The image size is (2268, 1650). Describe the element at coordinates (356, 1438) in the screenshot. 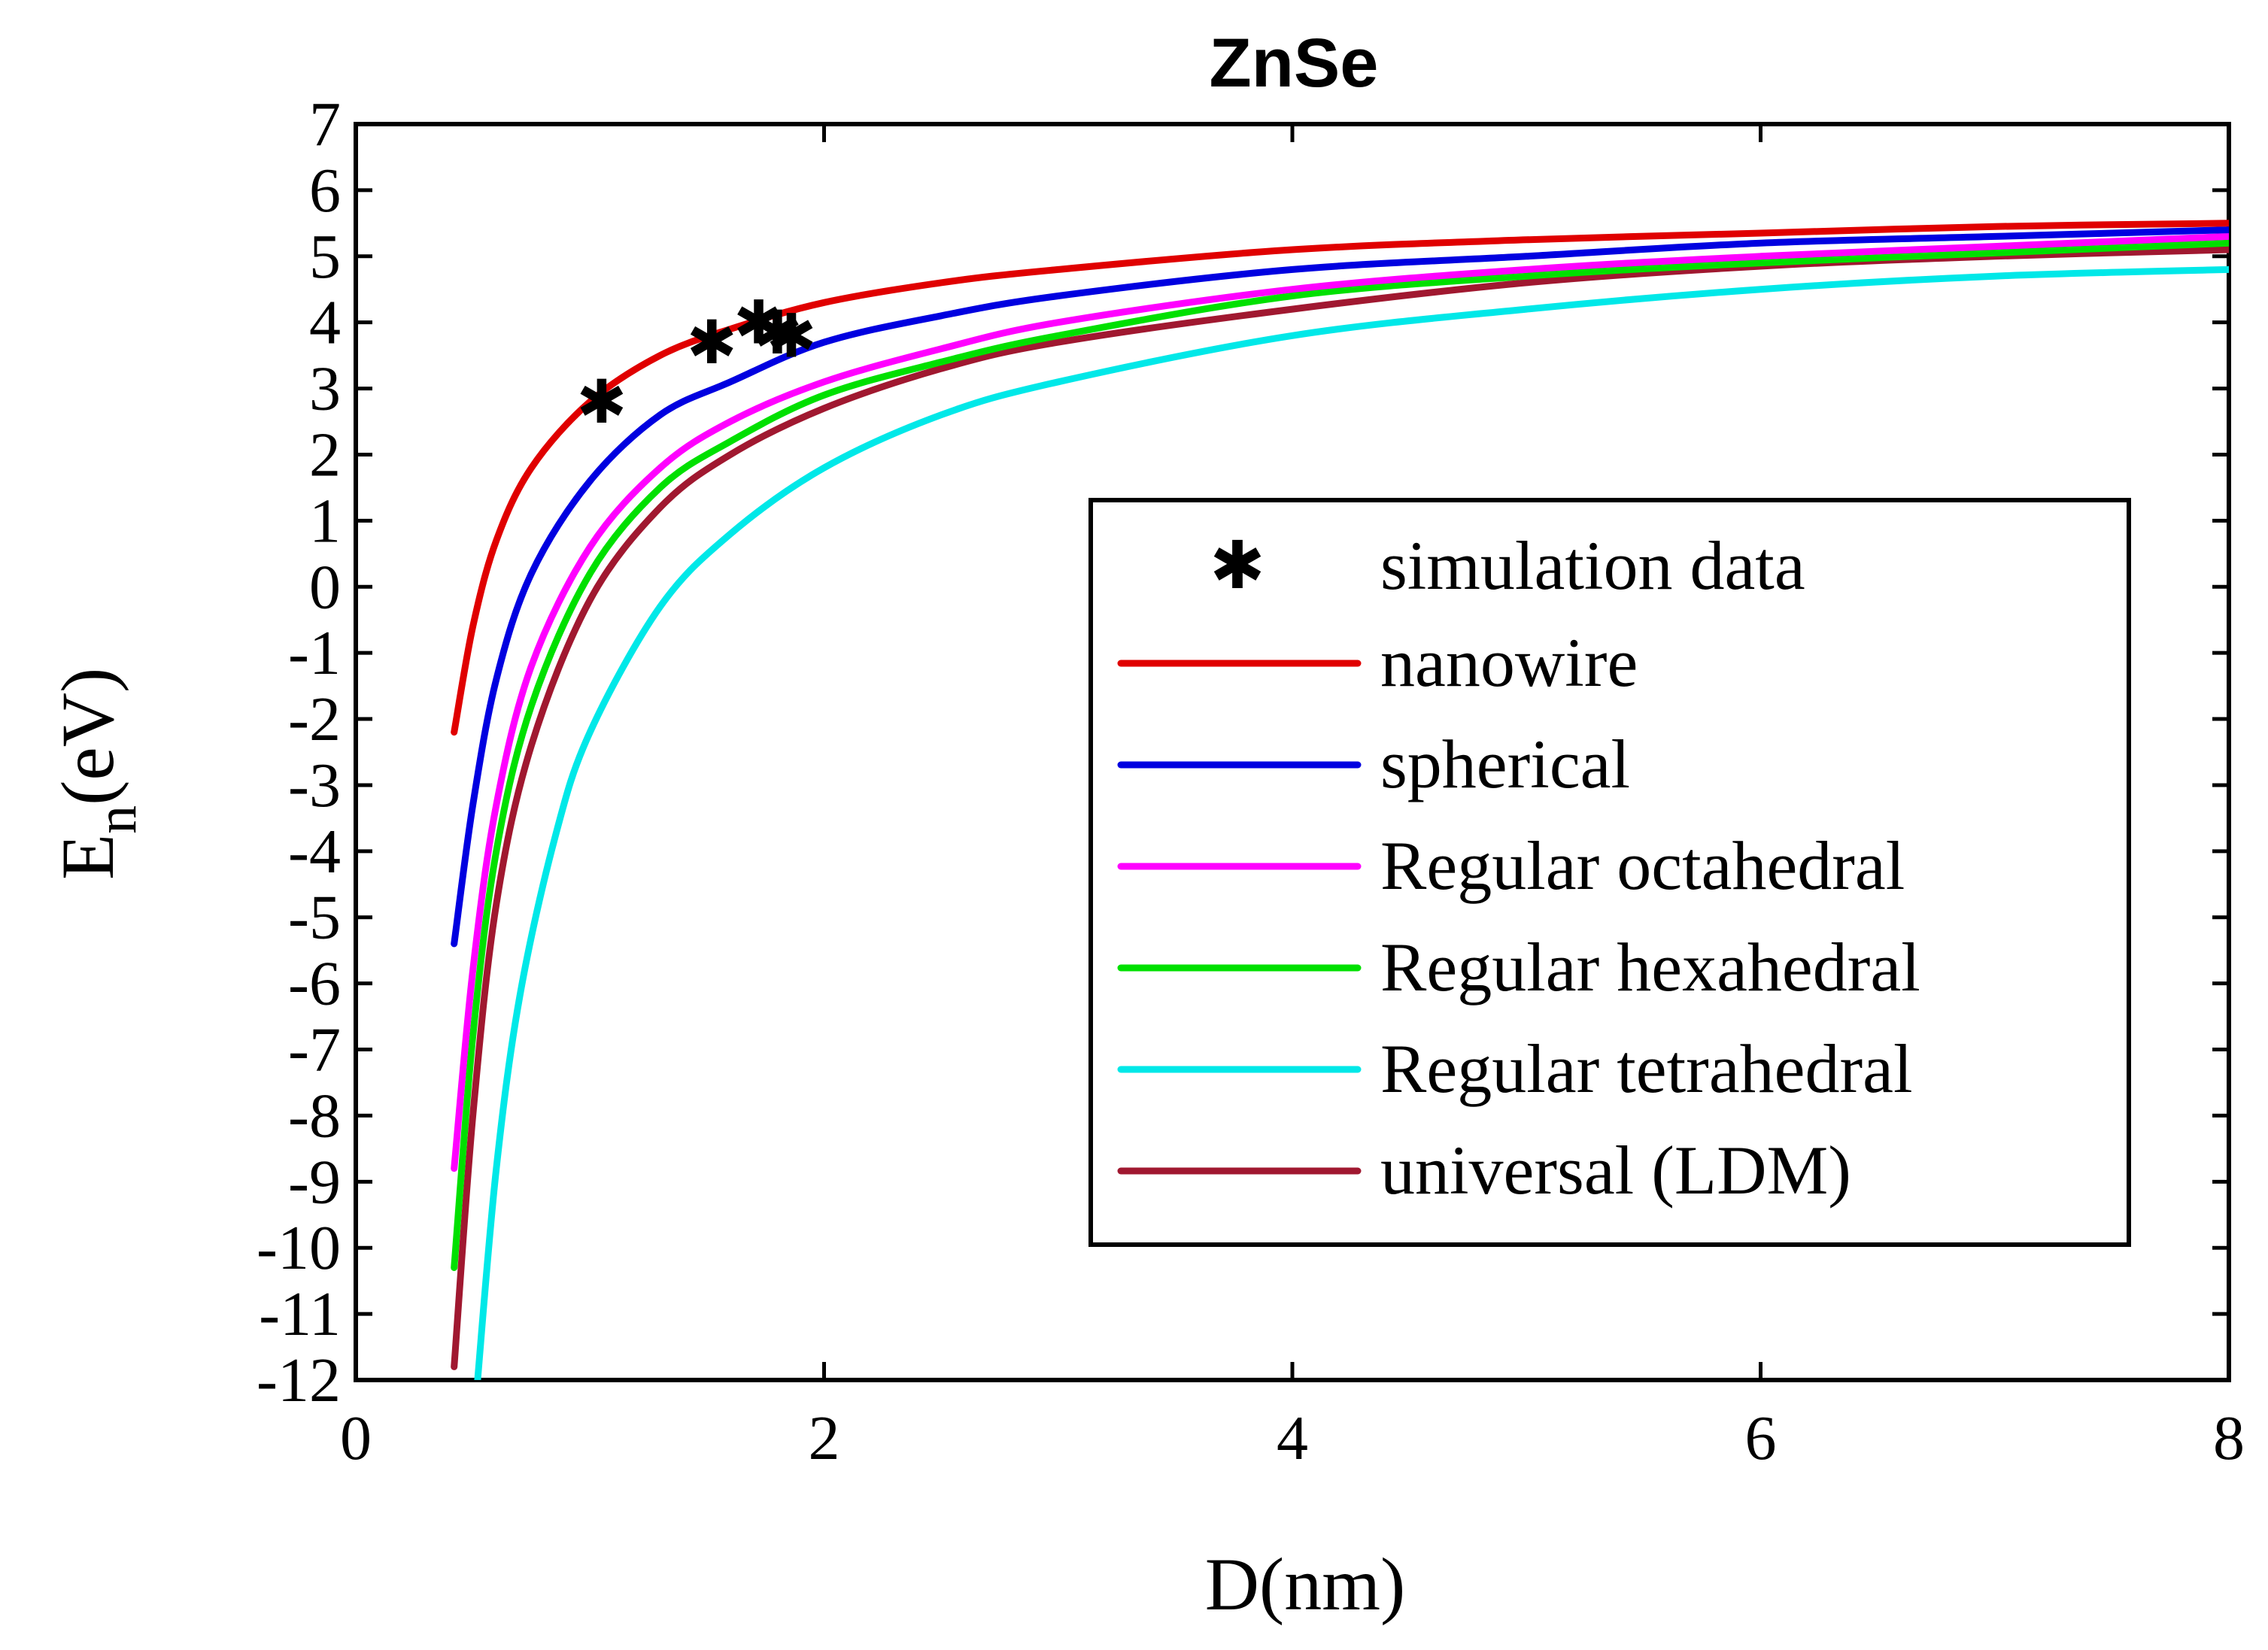

I see `x-tick-label: 0` at that location.